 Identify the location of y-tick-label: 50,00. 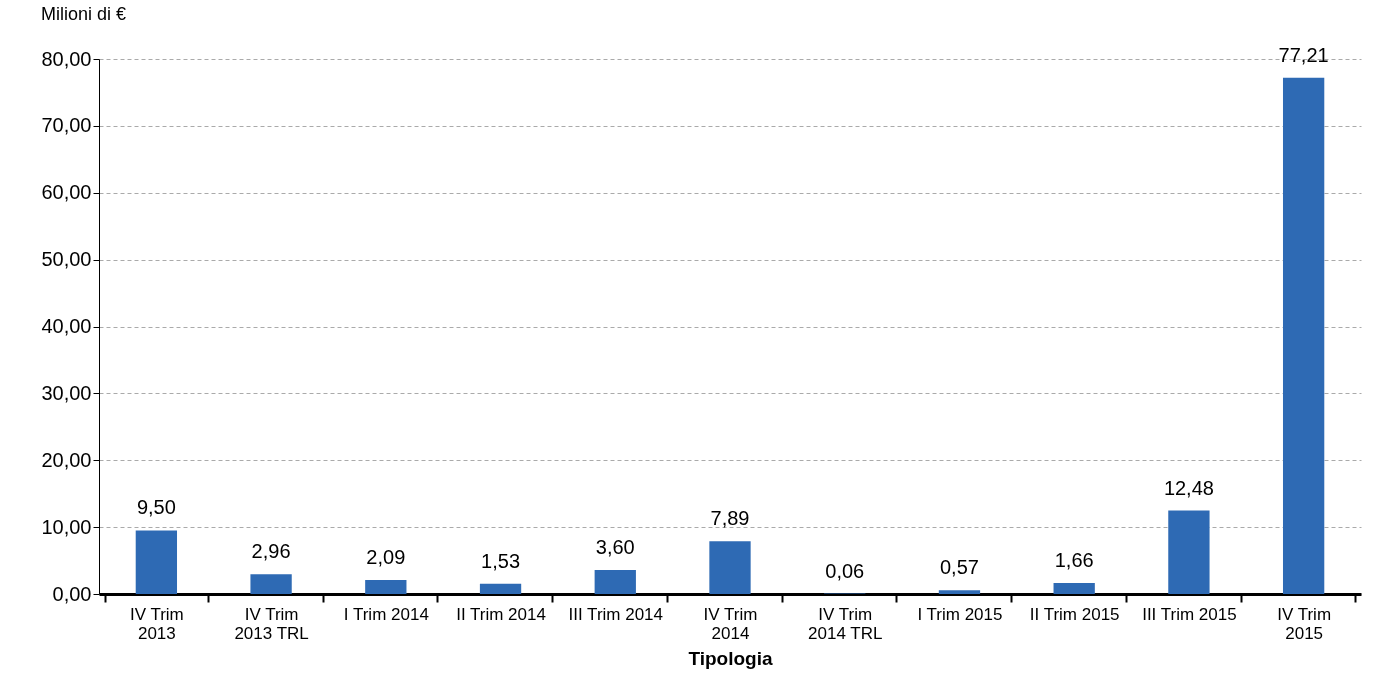
(66, 259).